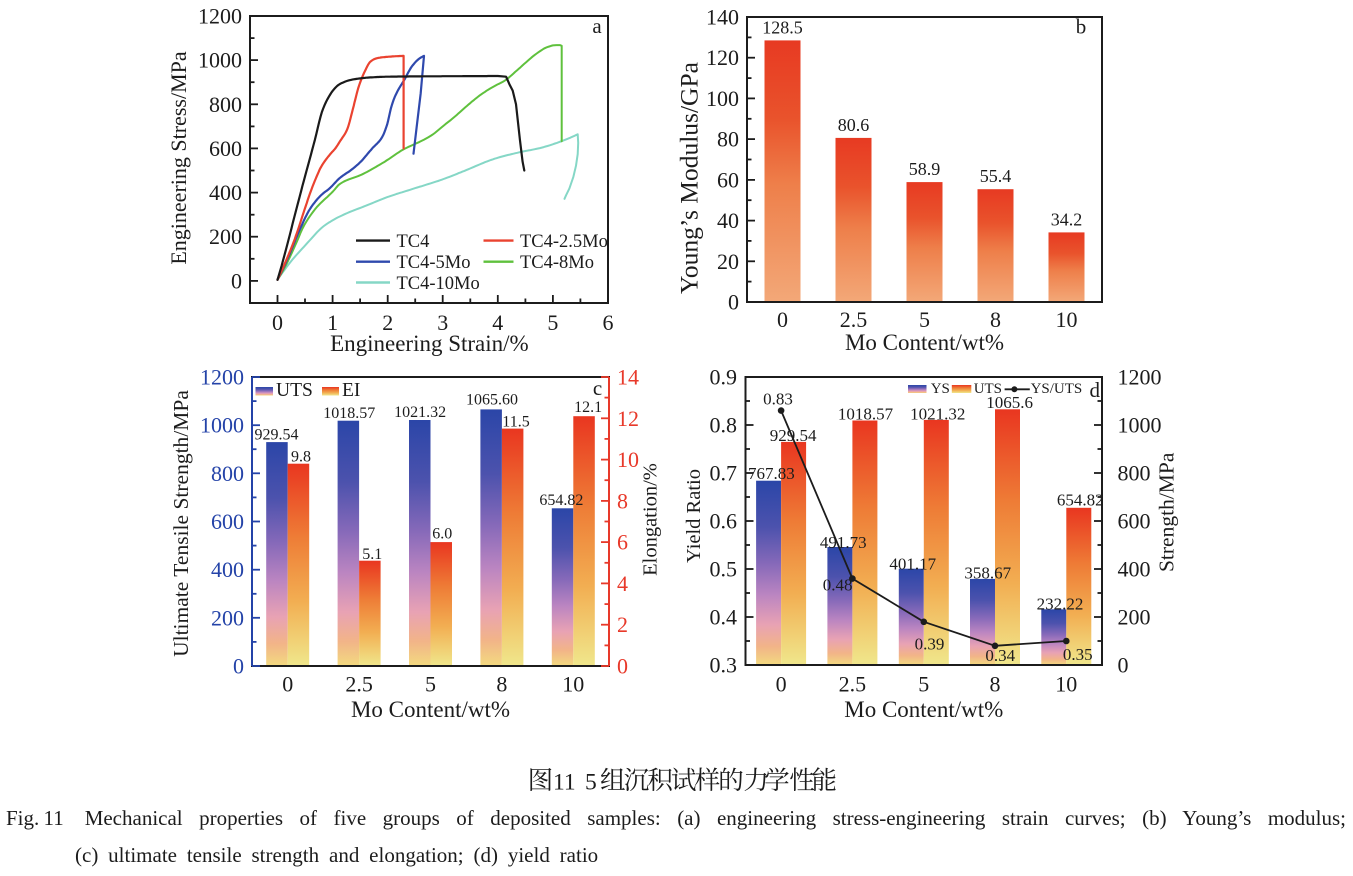 Image resolution: width=1353 pixels, height=876 pixels. I want to click on svg-text: 11, so click(564, 782).